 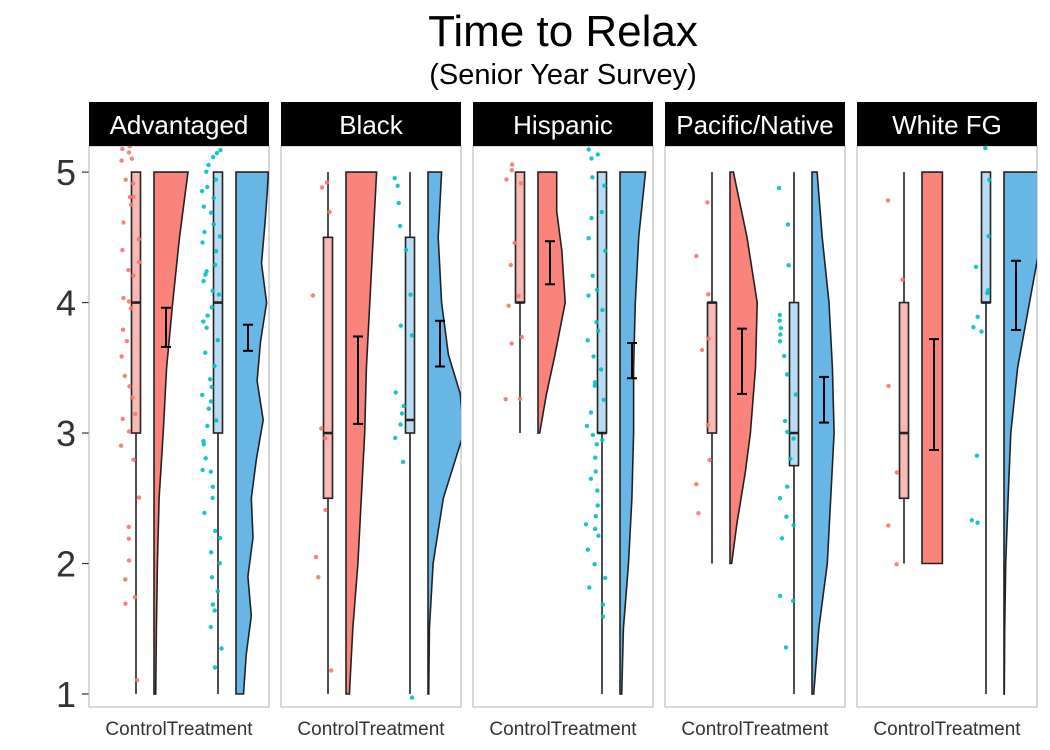 What do you see at coordinates (794, 384) in the screenshot?
I see `box-treatment` at bounding box center [794, 384].